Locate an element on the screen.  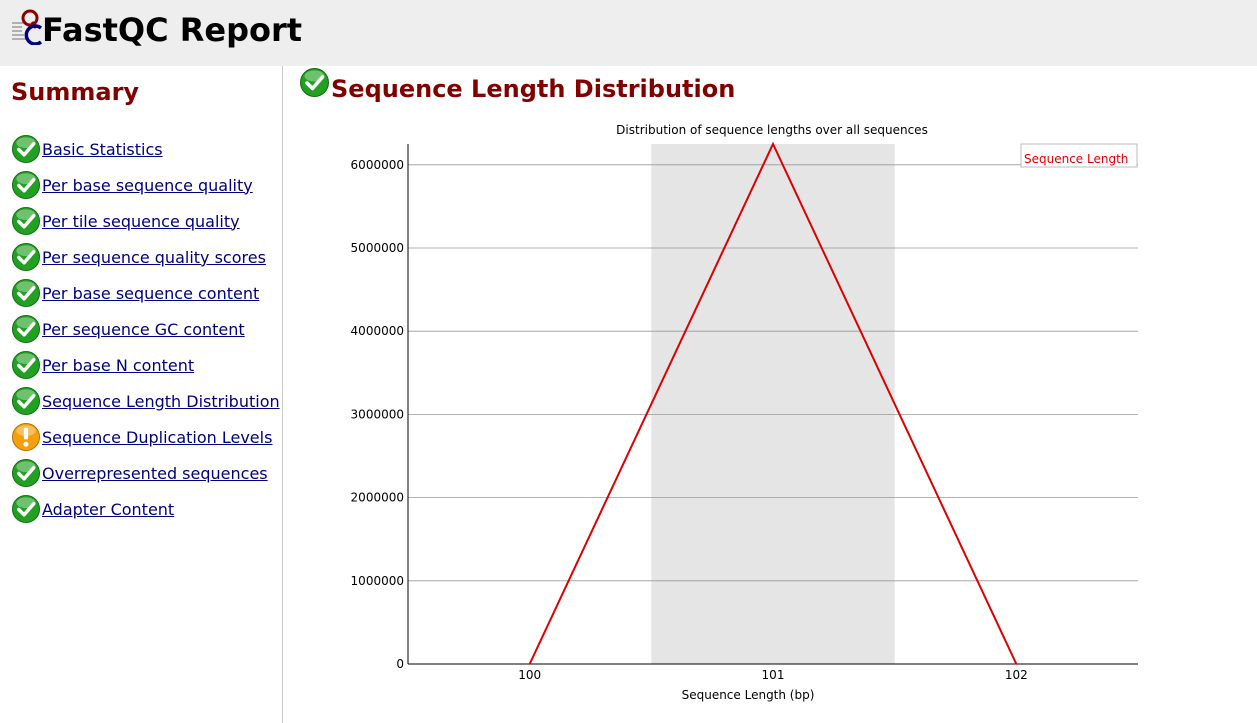
summary-item: Overrepresented sequences is located at coordinates (145, 473).